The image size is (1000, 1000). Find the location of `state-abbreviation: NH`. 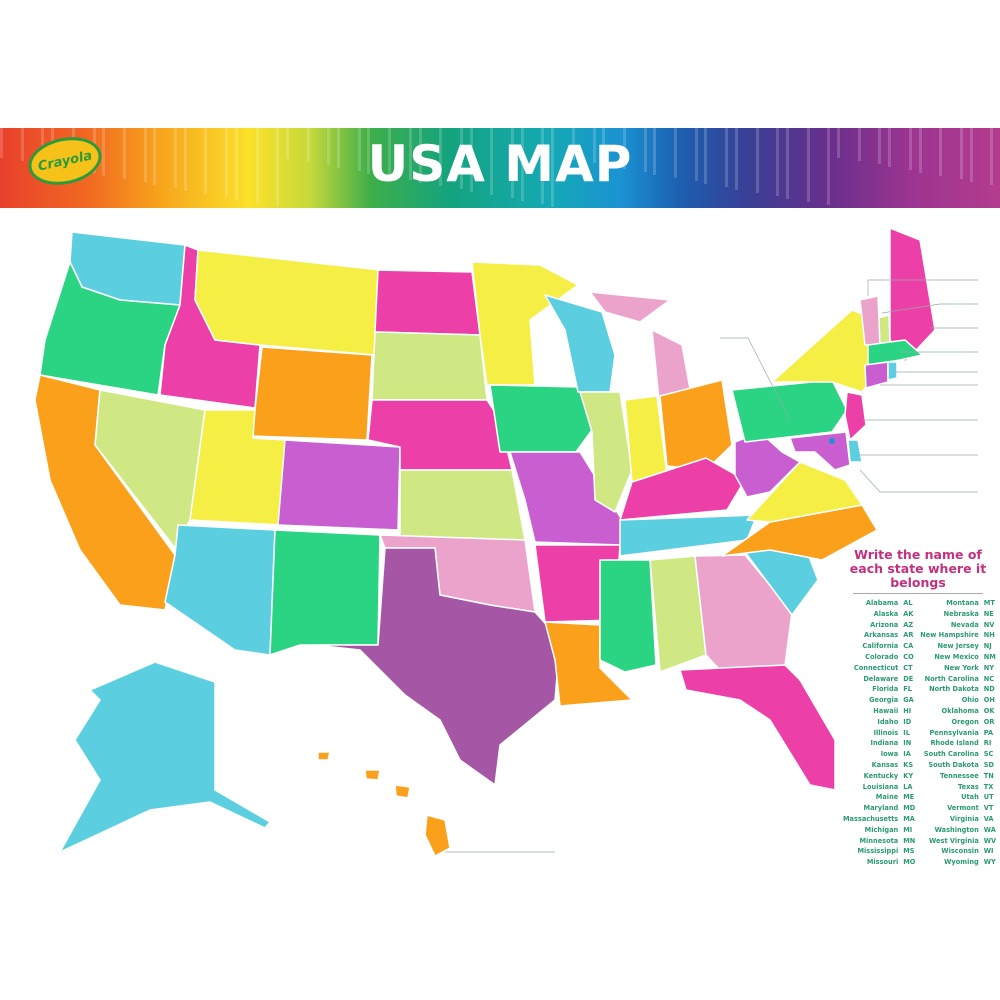

state-abbreviation: NH is located at coordinates (989, 635).